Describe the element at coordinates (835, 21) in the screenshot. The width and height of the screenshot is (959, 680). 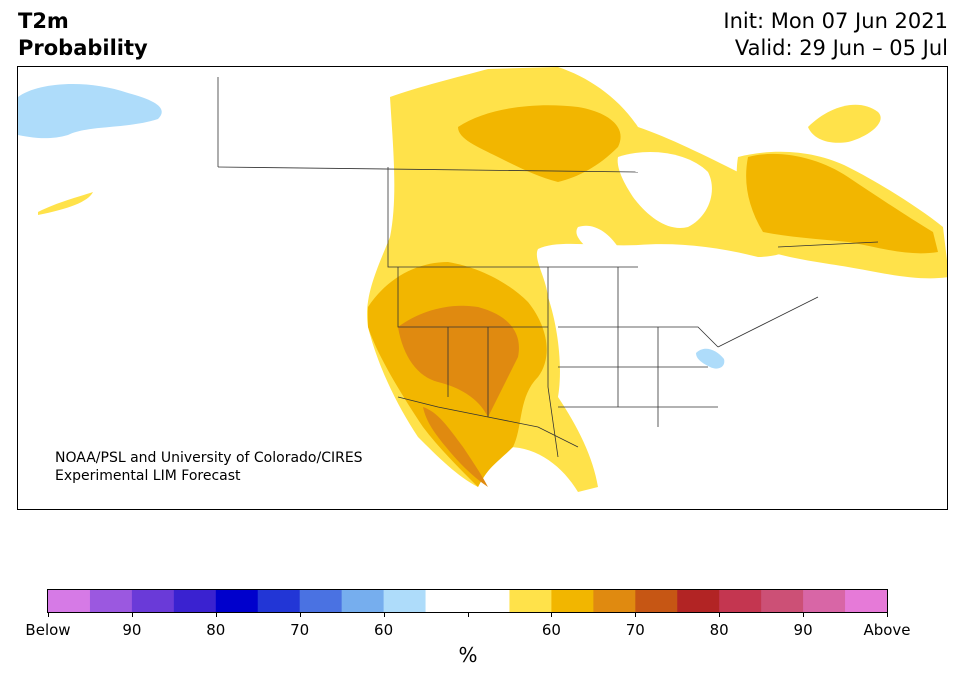
I see `init-date: Init: Mon 07 Jun 2021` at that location.